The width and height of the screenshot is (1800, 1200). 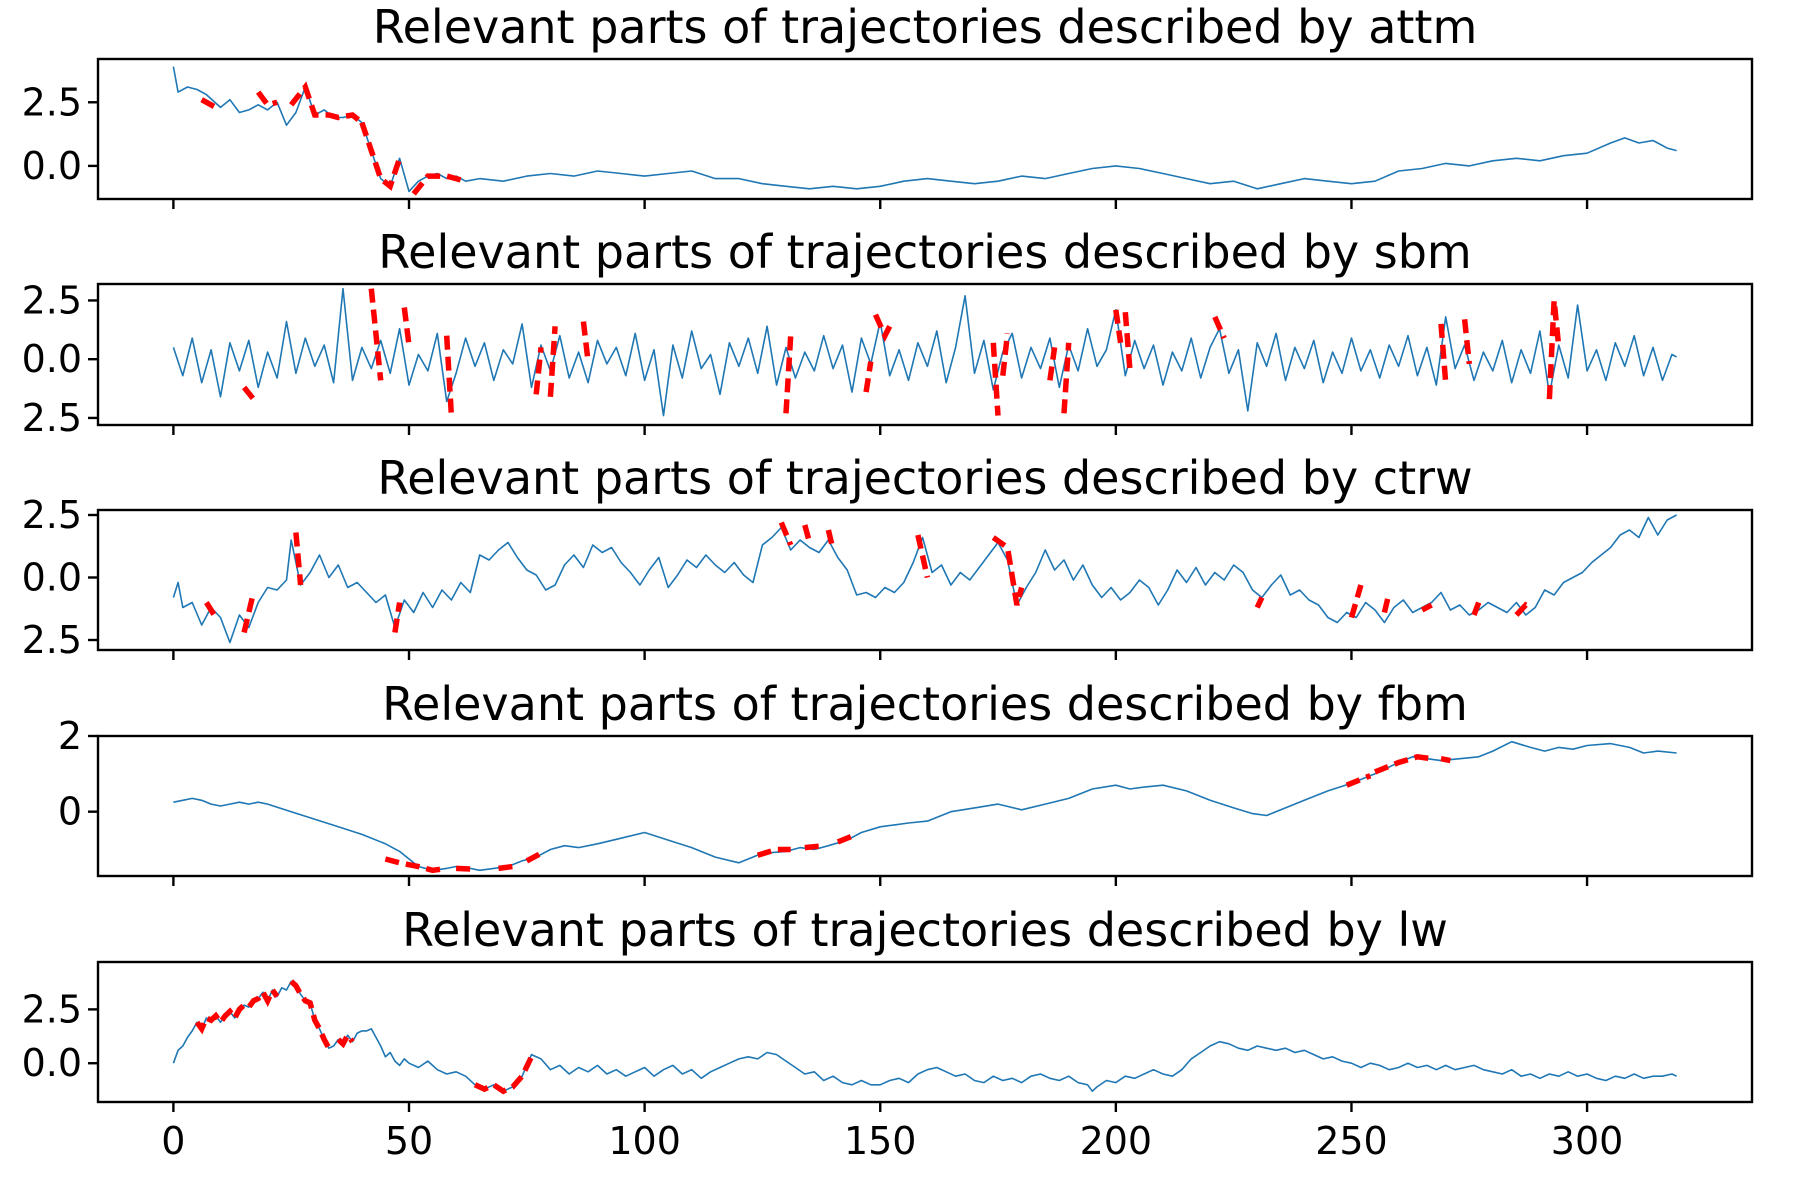 What do you see at coordinates (1351, 1141) in the screenshot?
I see `x-tick-label: 250` at bounding box center [1351, 1141].